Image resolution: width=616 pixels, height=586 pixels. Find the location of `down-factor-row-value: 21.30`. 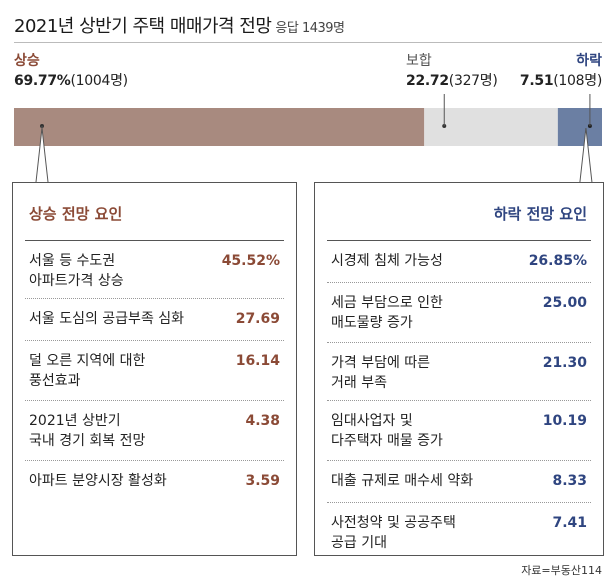

down-factor-row-value: 21.30 is located at coordinates (564, 363).